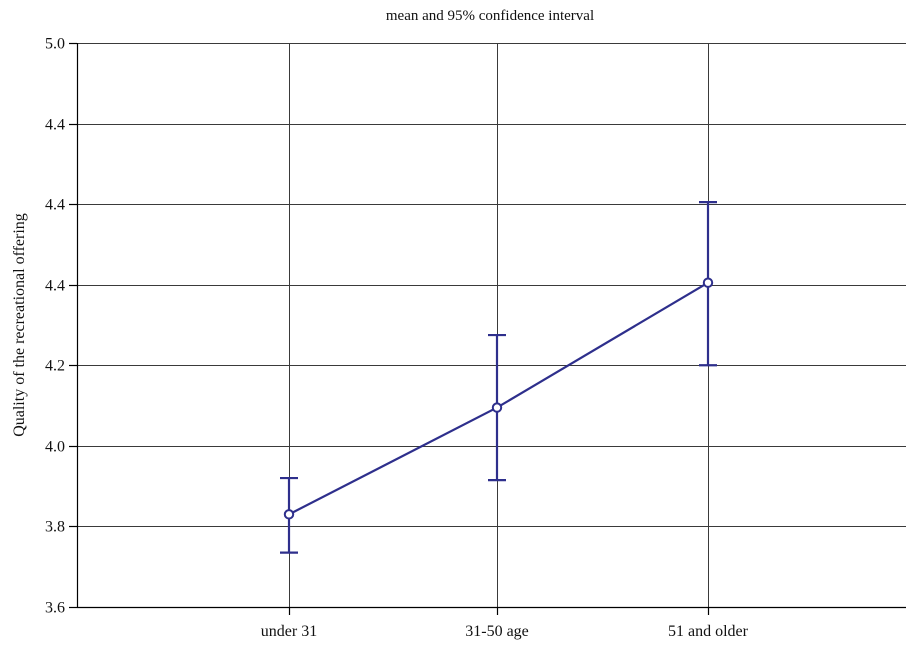 The height and width of the screenshot is (645, 906). Describe the element at coordinates (55, 366) in the screenshot. I see `y-tick-label: 4.2` at that location.